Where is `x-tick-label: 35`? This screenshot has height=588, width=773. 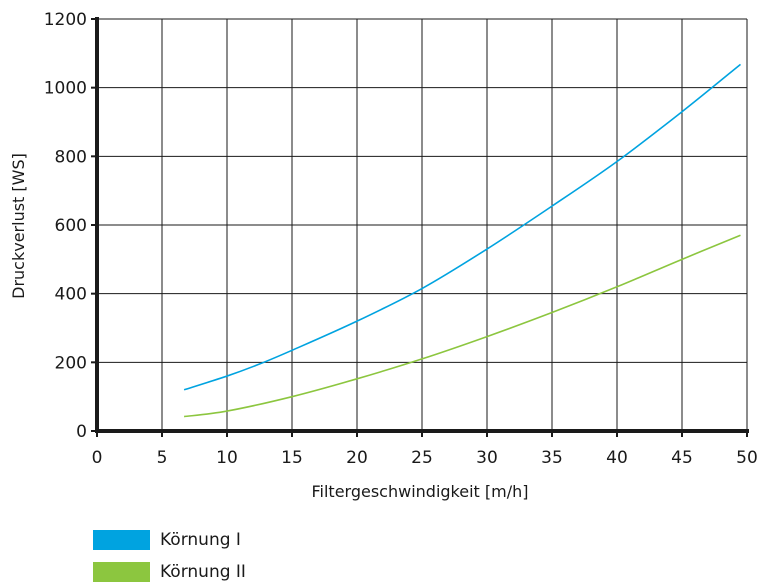
x-tick-label: 35 is located at coordinates (552, 458).